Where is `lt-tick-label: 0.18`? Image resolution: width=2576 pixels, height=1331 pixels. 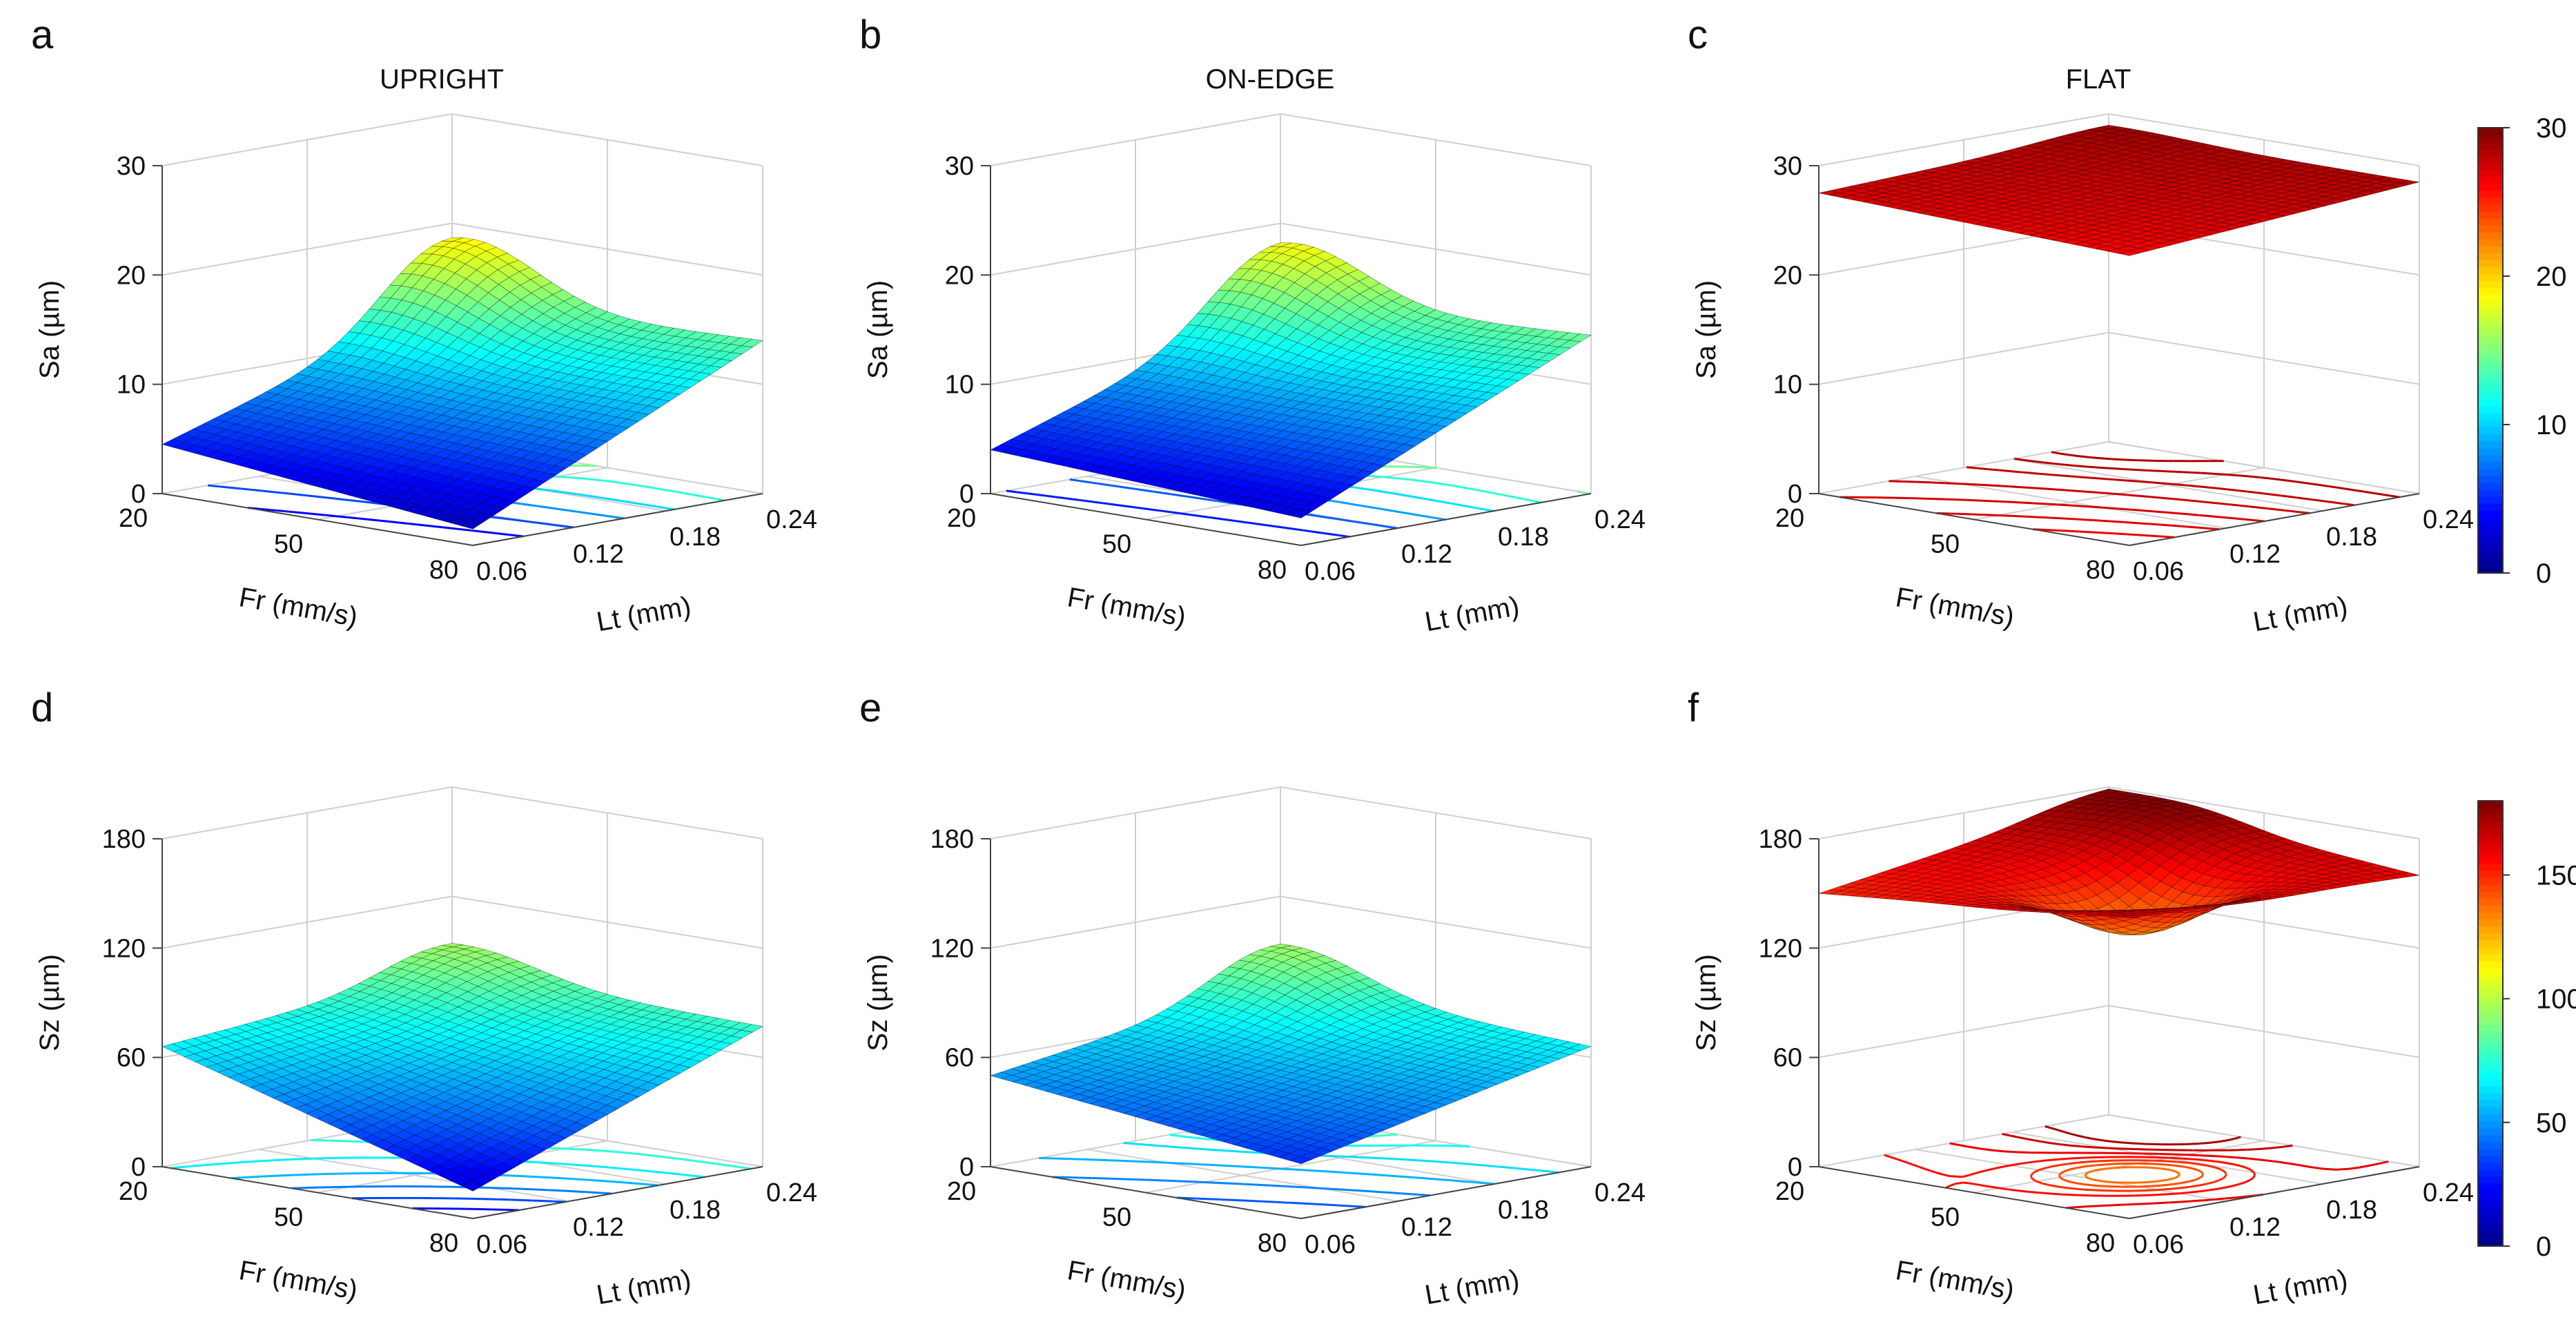
lt-tick-label: 0.18 is located at coordinates (695, 538).